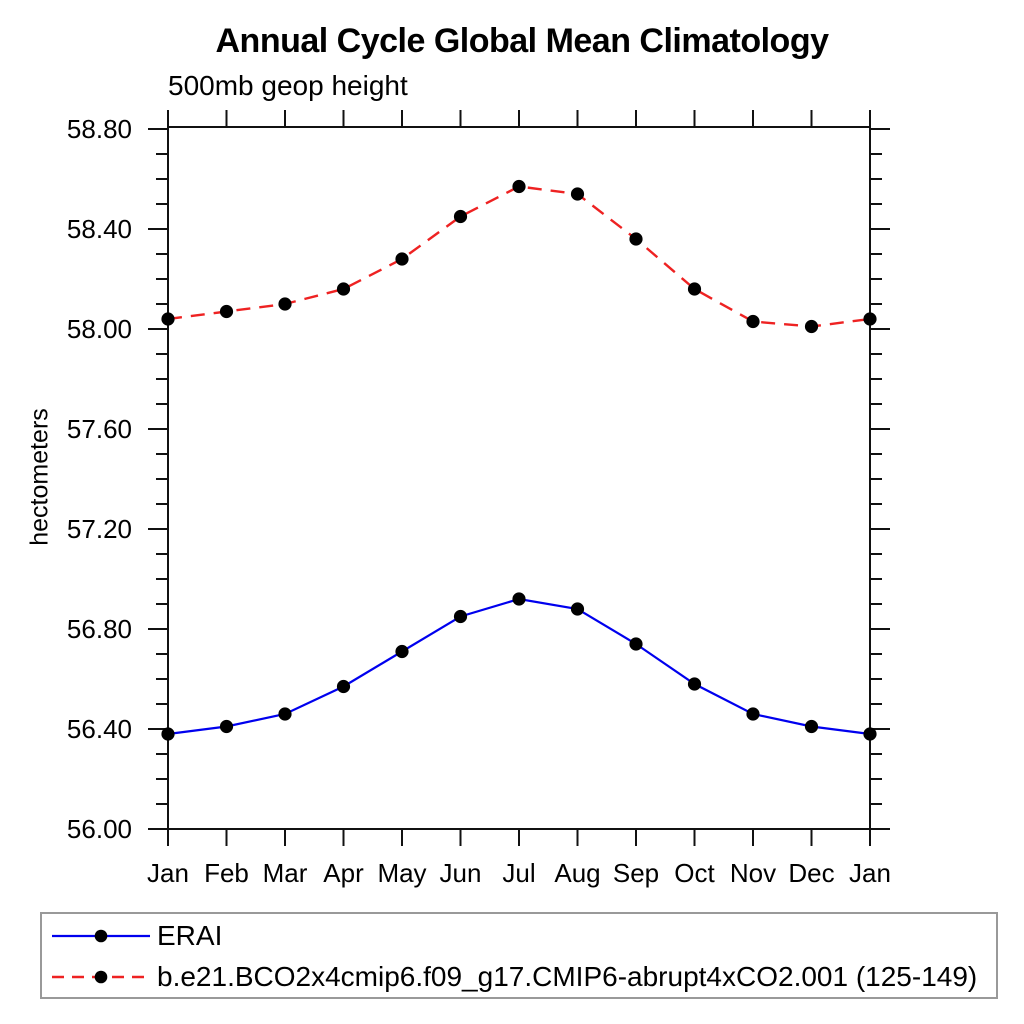 This screenshot has width=1024, height=1024. What do you see at coordinates (519, 256) in the screenshot?
I see `series-model-line` at bounding box center [519, 256].